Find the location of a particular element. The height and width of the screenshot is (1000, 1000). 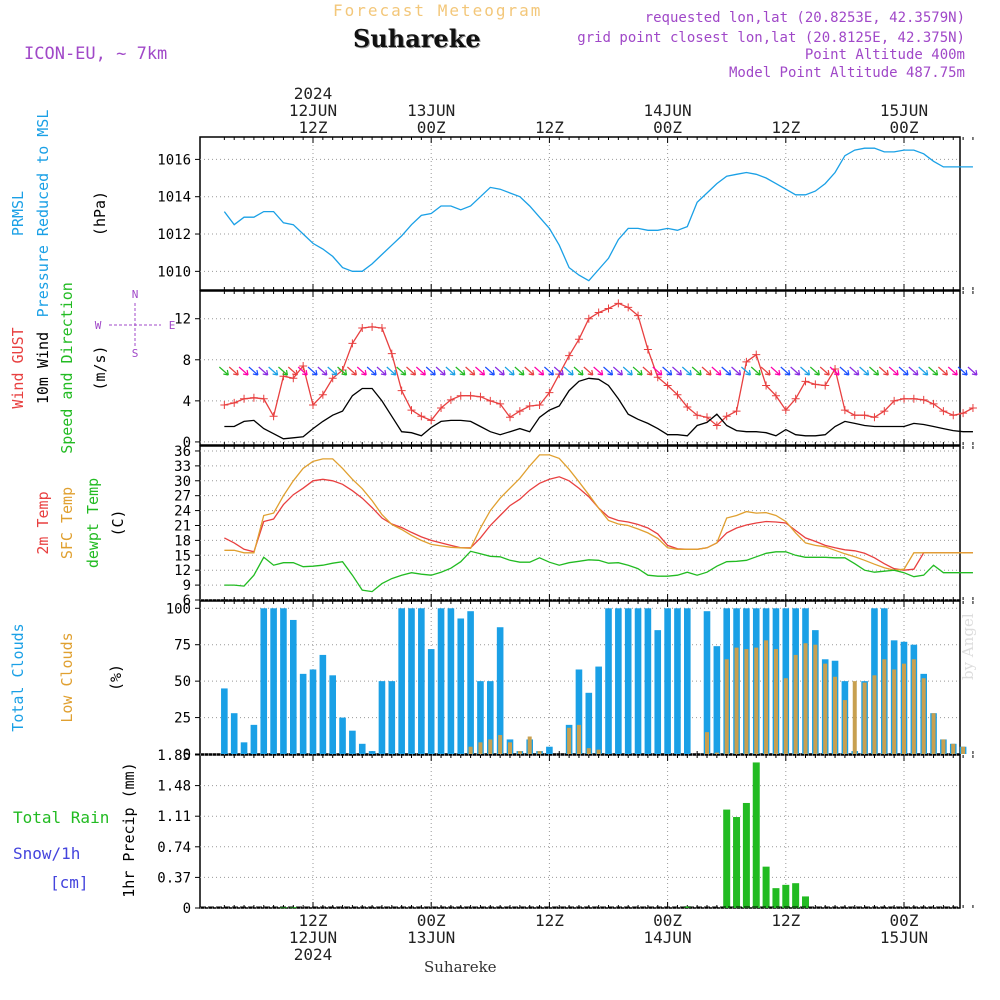

compass-e: E is located at coordinates (172, 325).